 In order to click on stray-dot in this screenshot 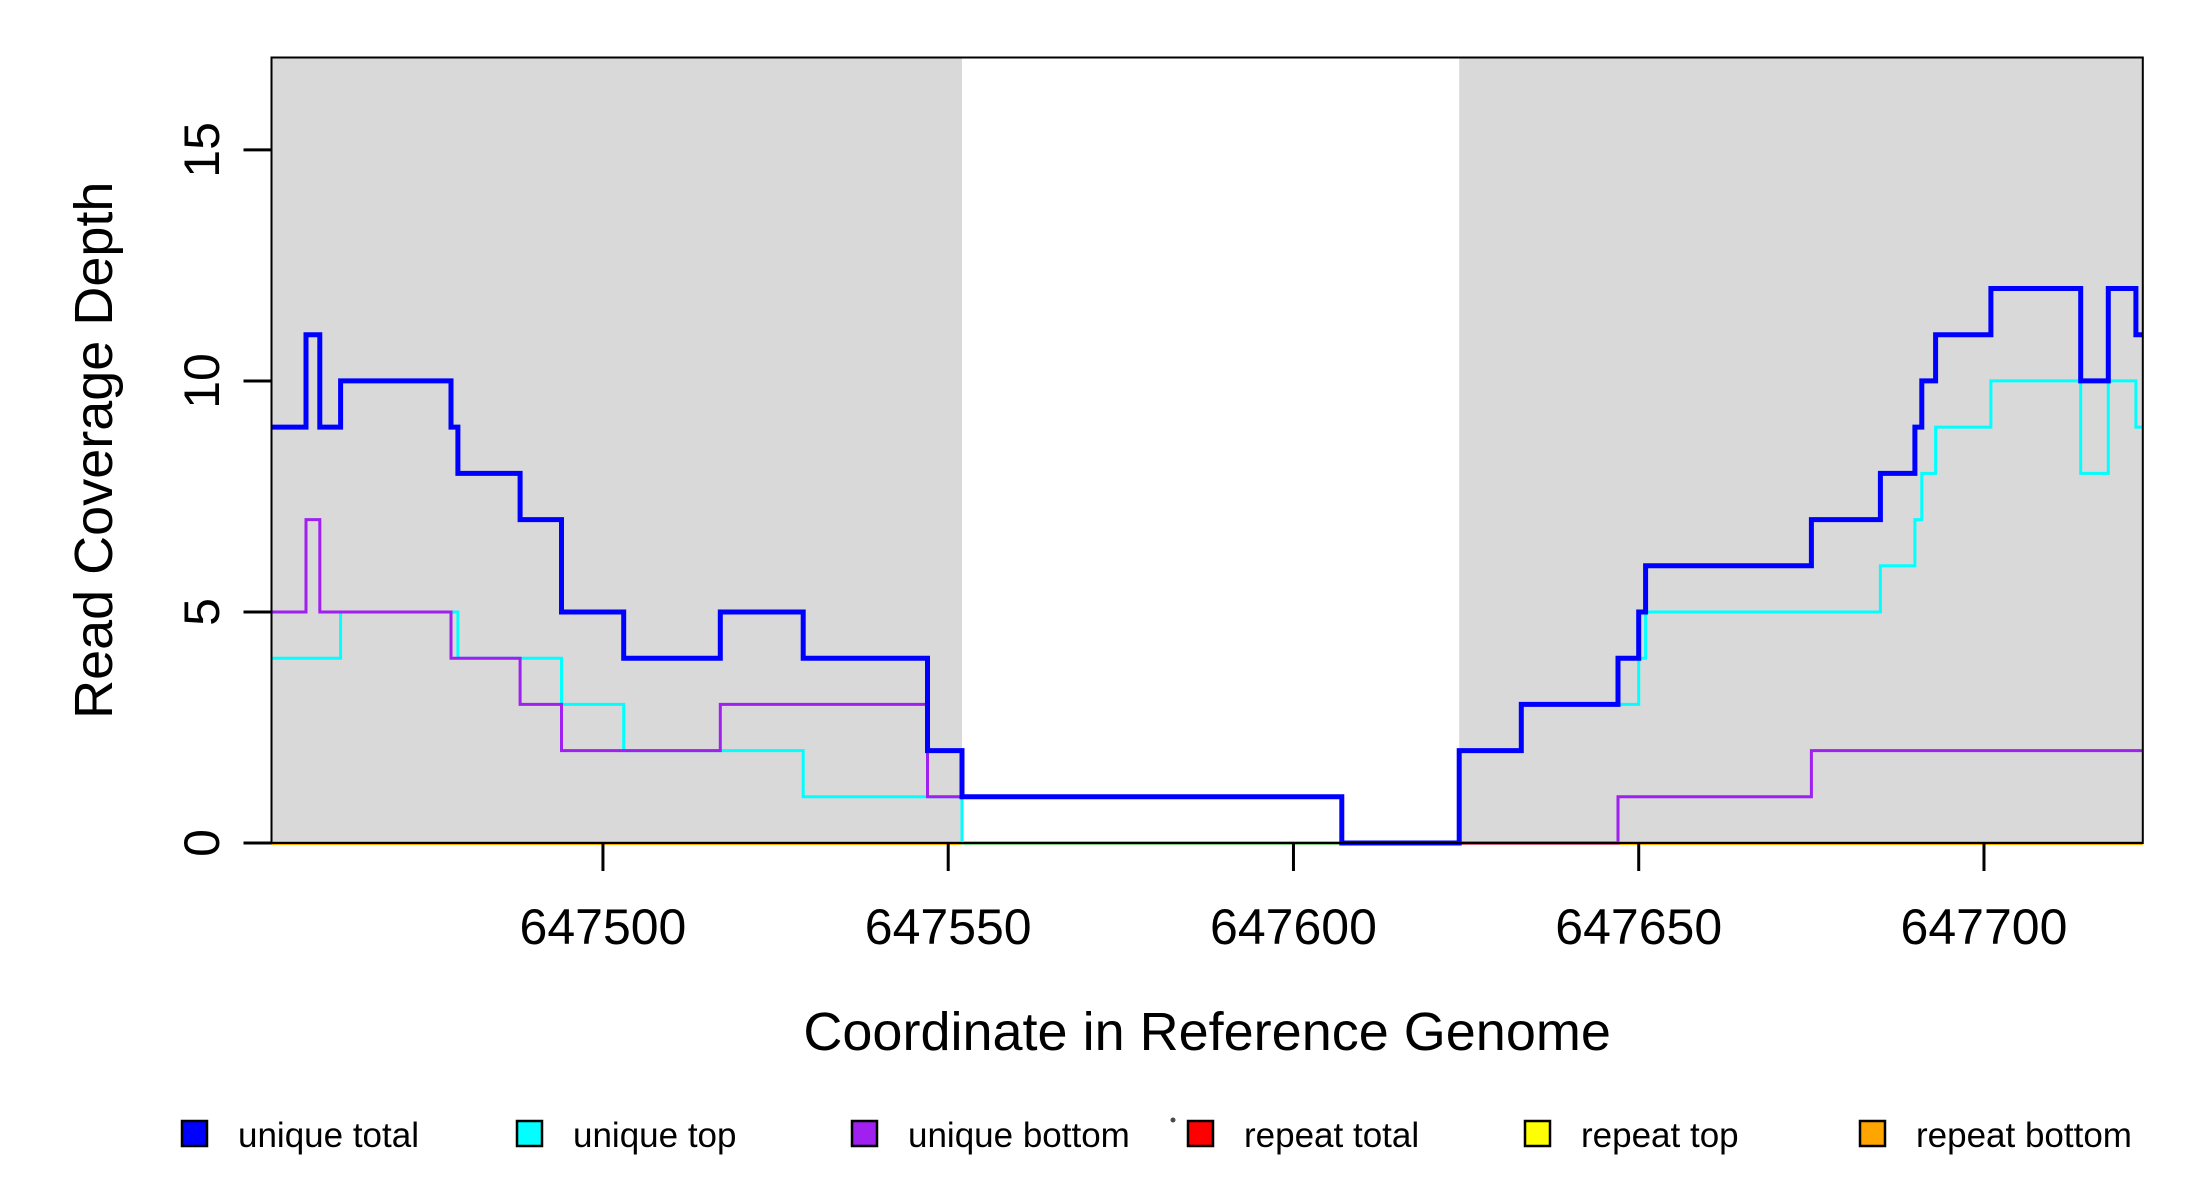, I will do `click(1173, 1120)`.